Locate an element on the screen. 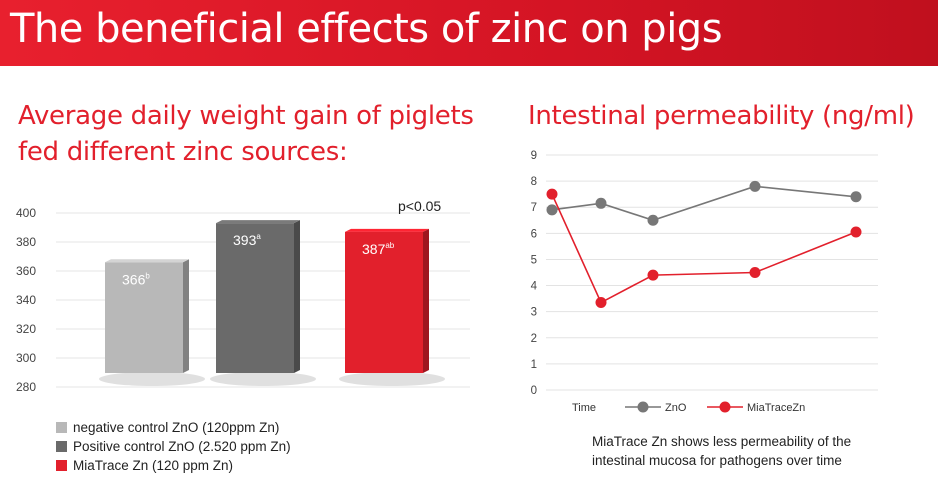  legend-label-miatrace: MiaTrace Zn (120 ppm Zn) is located at coordinates (153, 465).